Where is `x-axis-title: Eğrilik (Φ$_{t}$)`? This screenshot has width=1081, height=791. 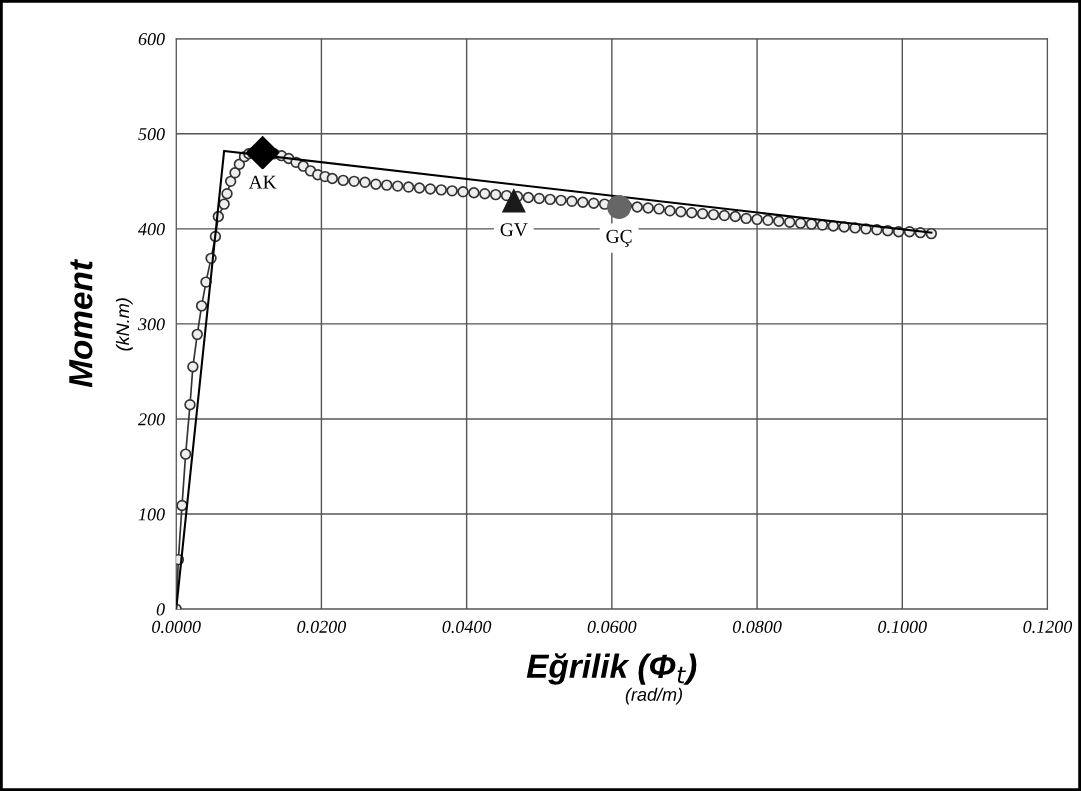
x-axis-title: Eğrilik (Φ$_{t}$) is located at coordinates (611, 669).